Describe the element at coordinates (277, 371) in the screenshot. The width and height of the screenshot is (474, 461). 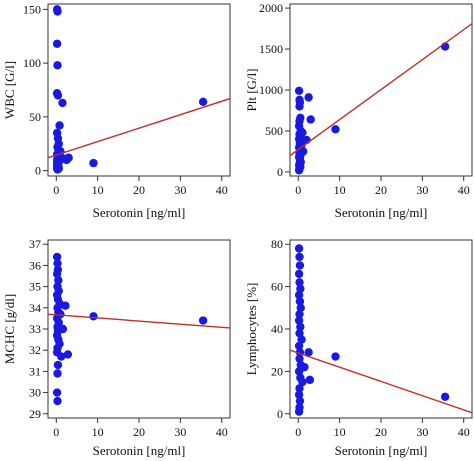
I see `y-tick-label: 20` at that location.